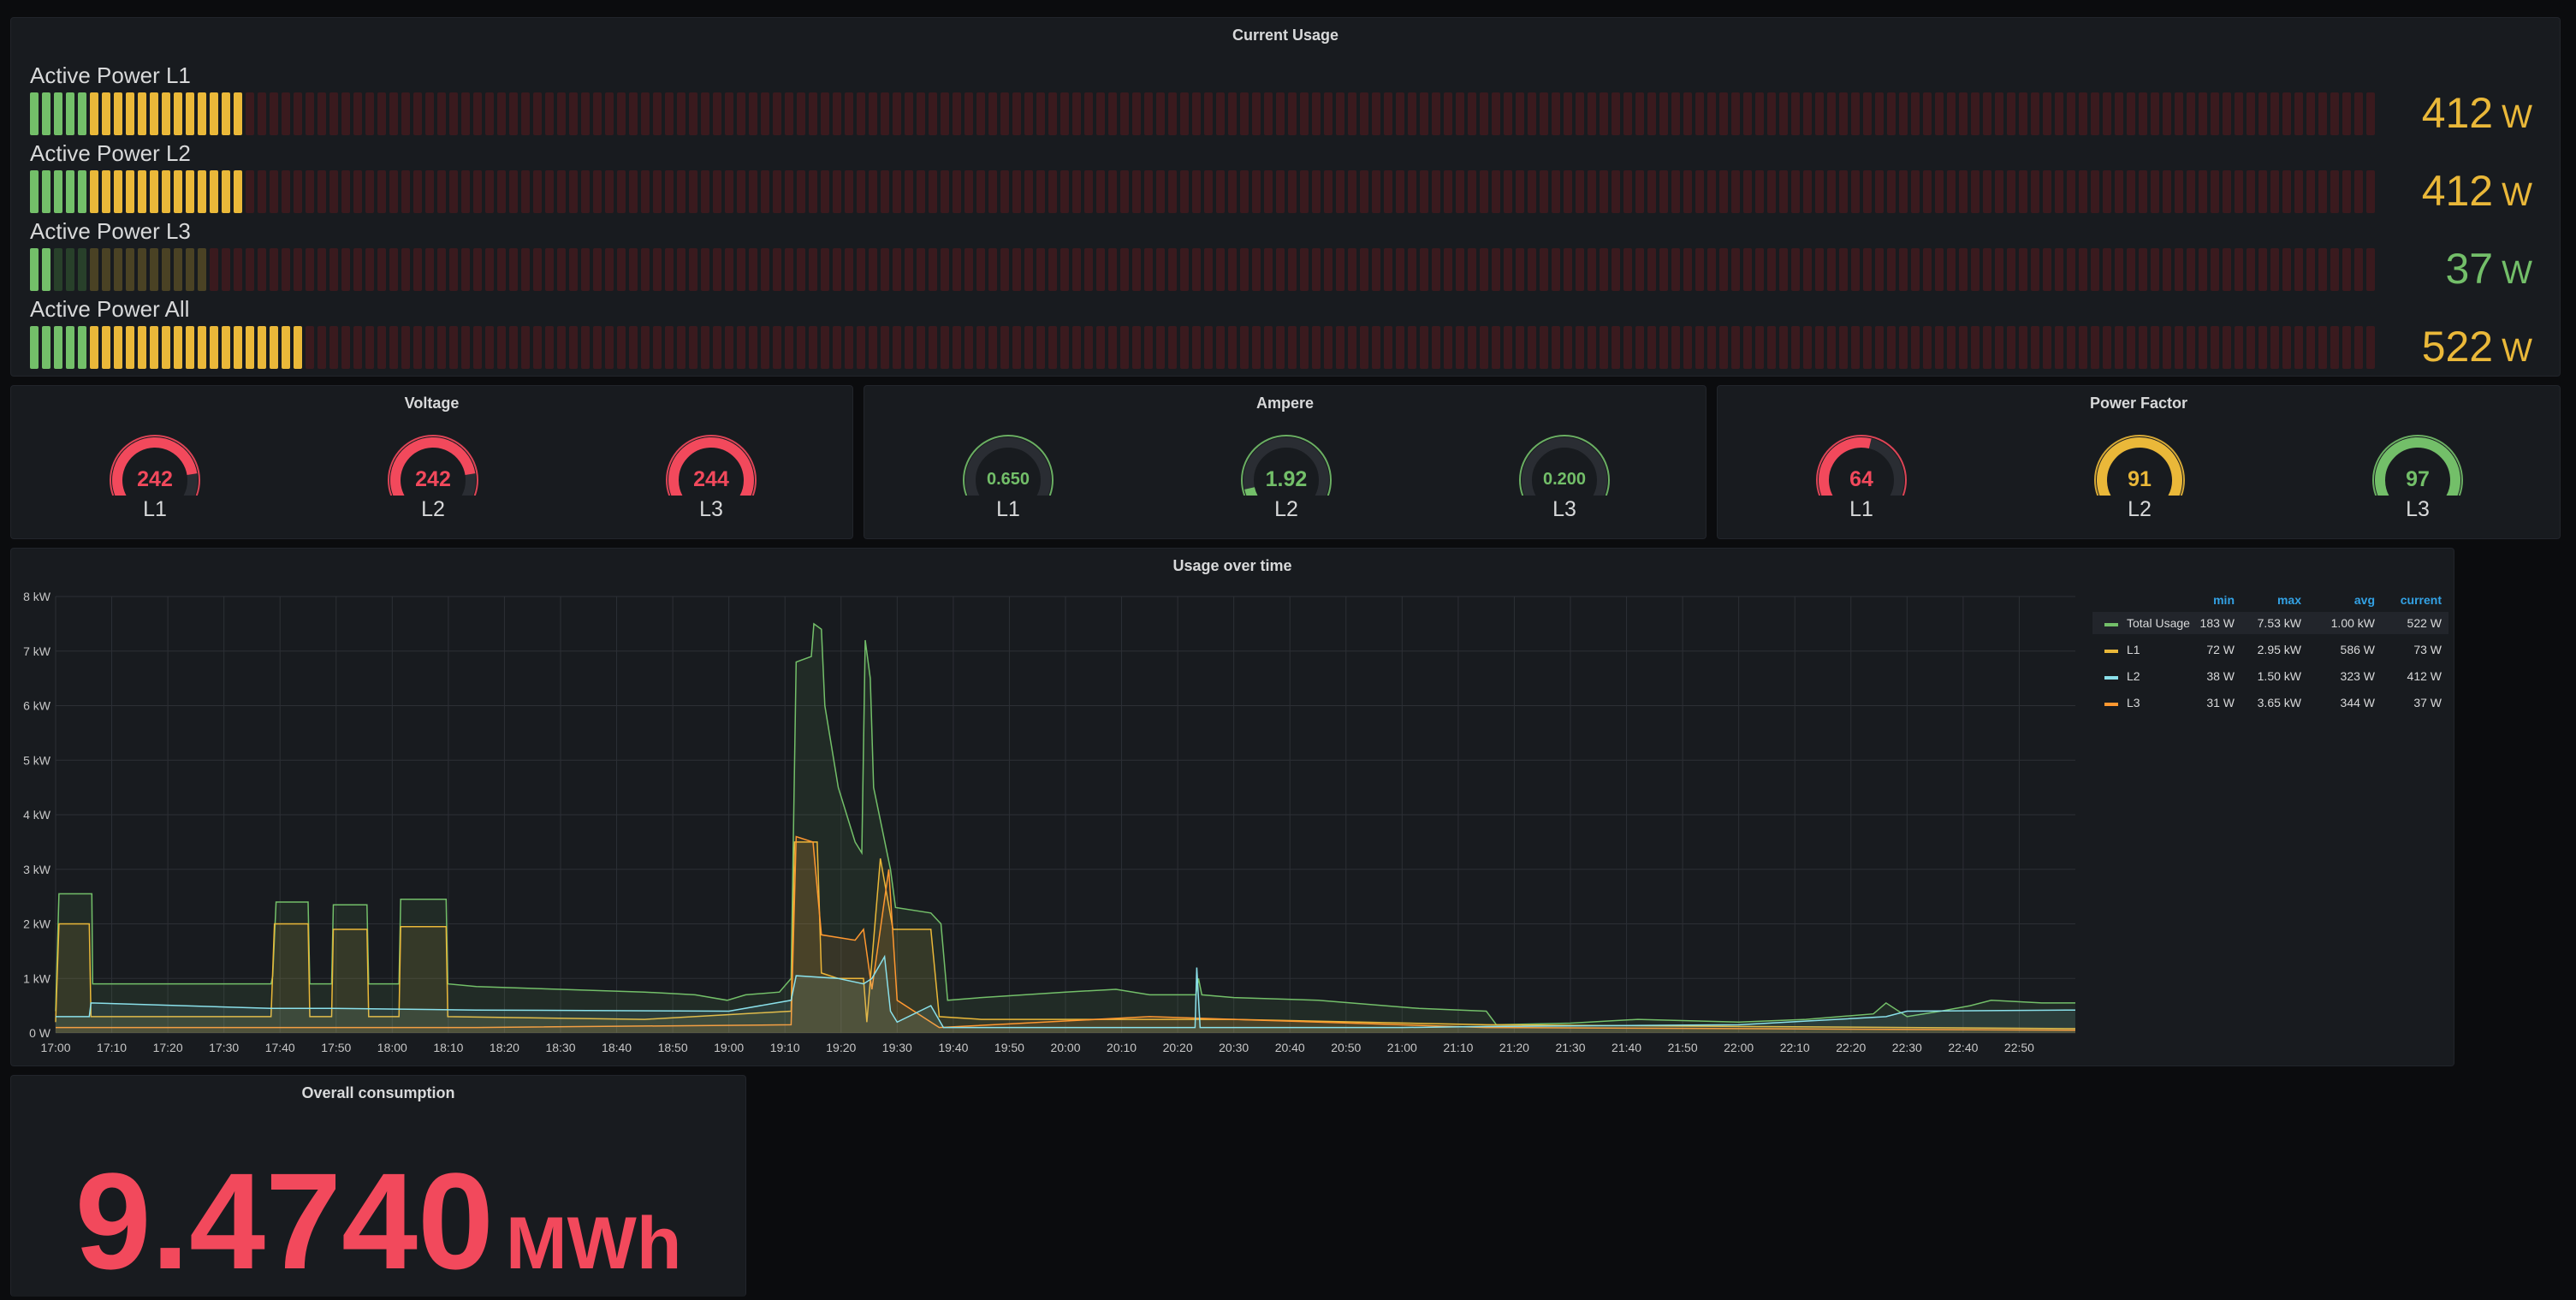 Image resolution: width=2576 pixels, height=1300 pixels. Describe the element at coordinates (953, 1047) in the screenshot. I see `x-tick-label: 19:40` at that location.